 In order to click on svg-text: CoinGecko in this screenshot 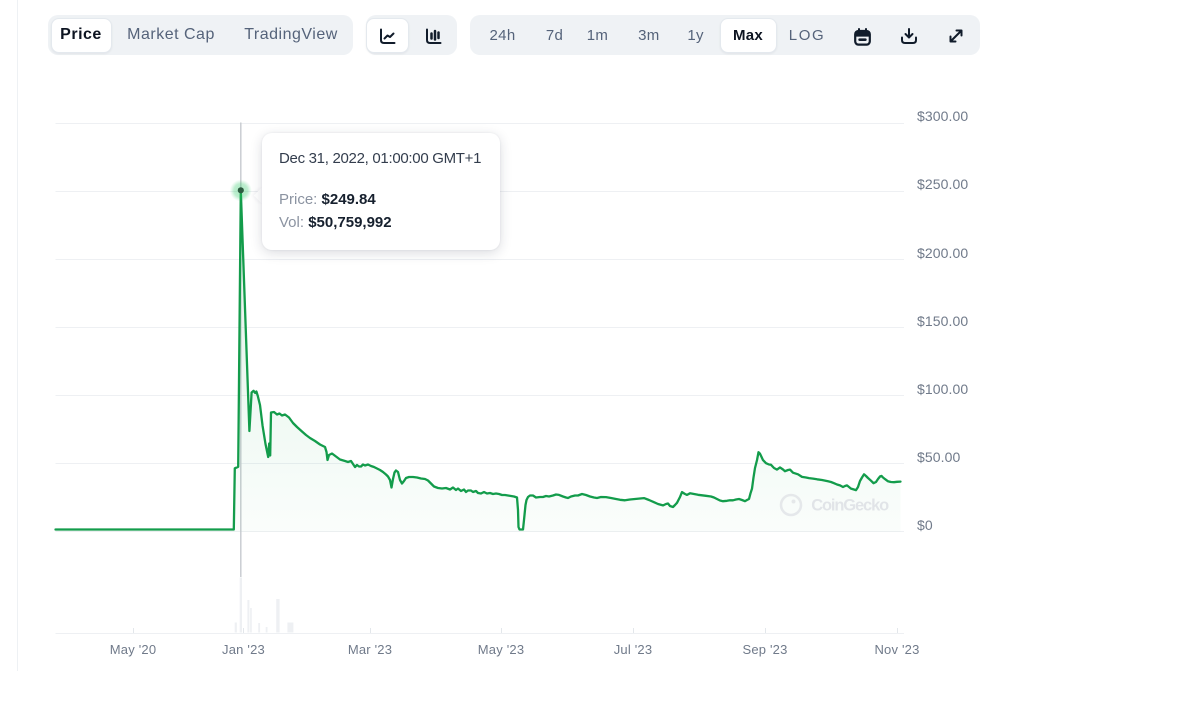, I will do `click(850, 506)`.